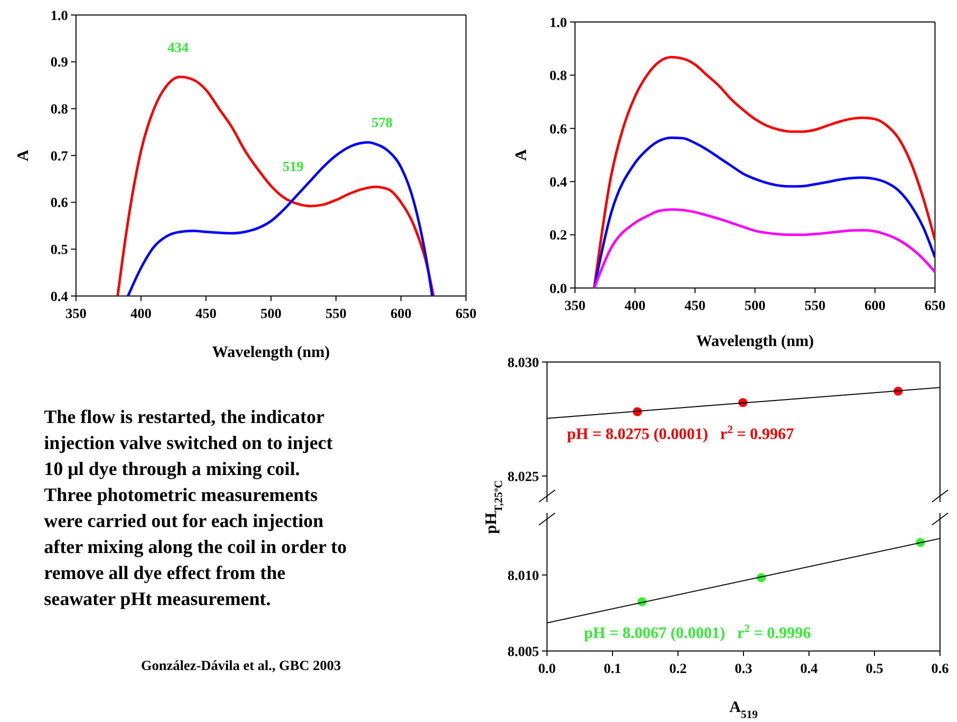 This screenshot has width=957, height=722. Describe the element at coordinates (165, 573) in the screenshot. I see `text: remove all dye effect from the` at that location.